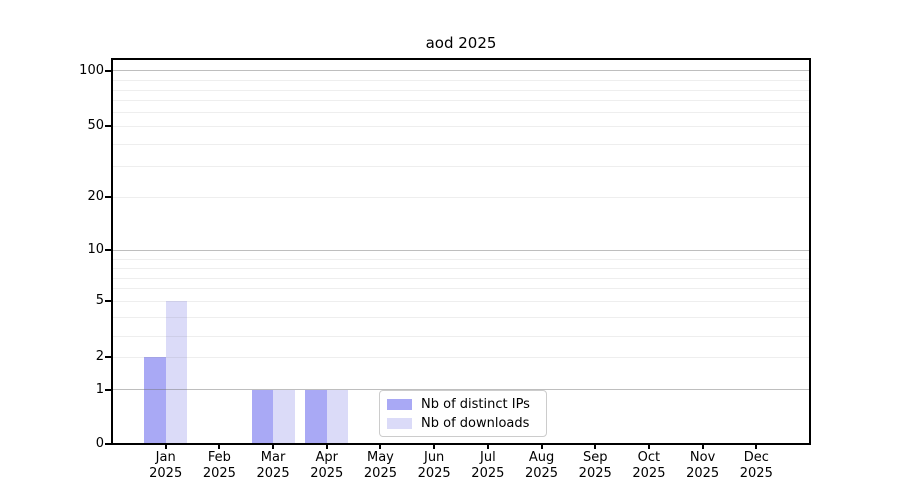 This screenshot has width=900, height=500. Describe the element at coordinates (99, 301) in the screenshot. I see `y-tick-label: 5` at that location.